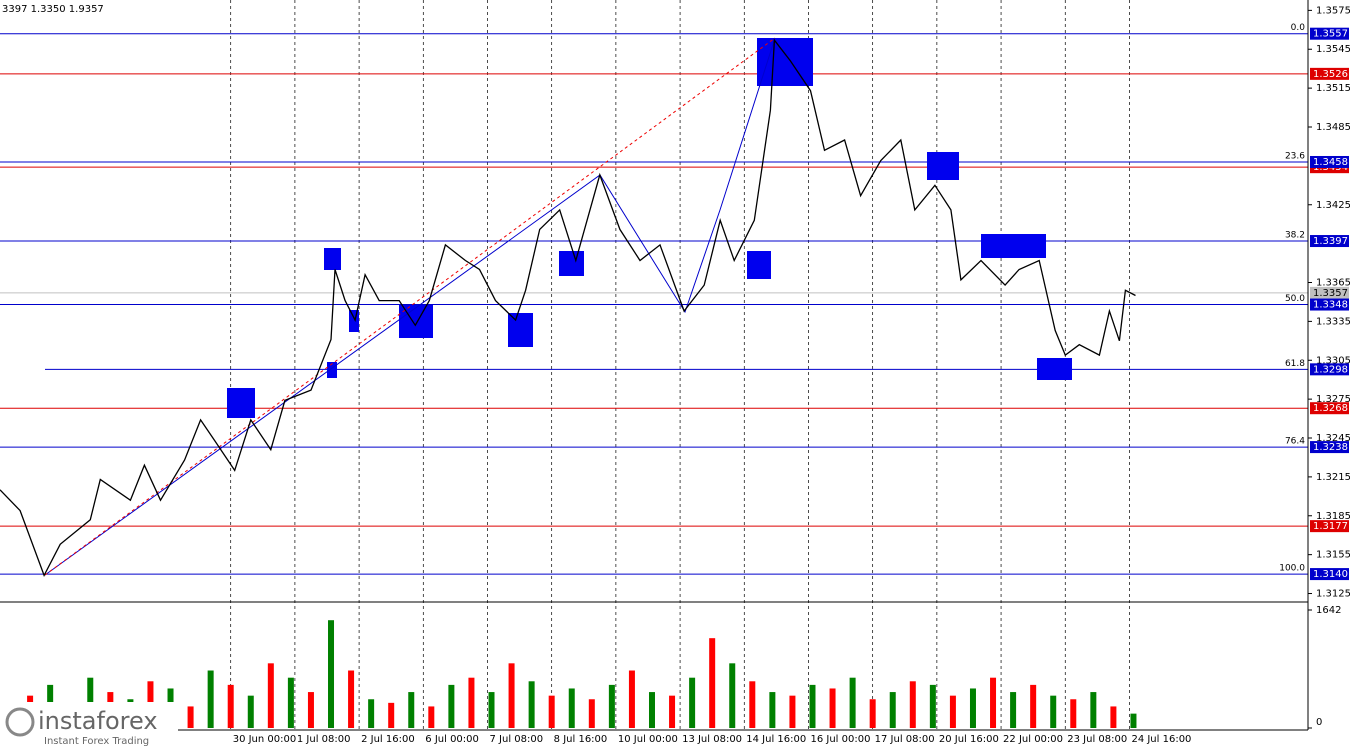  I want to click on y-tick-label: 1.3185, so click(1333, 516).